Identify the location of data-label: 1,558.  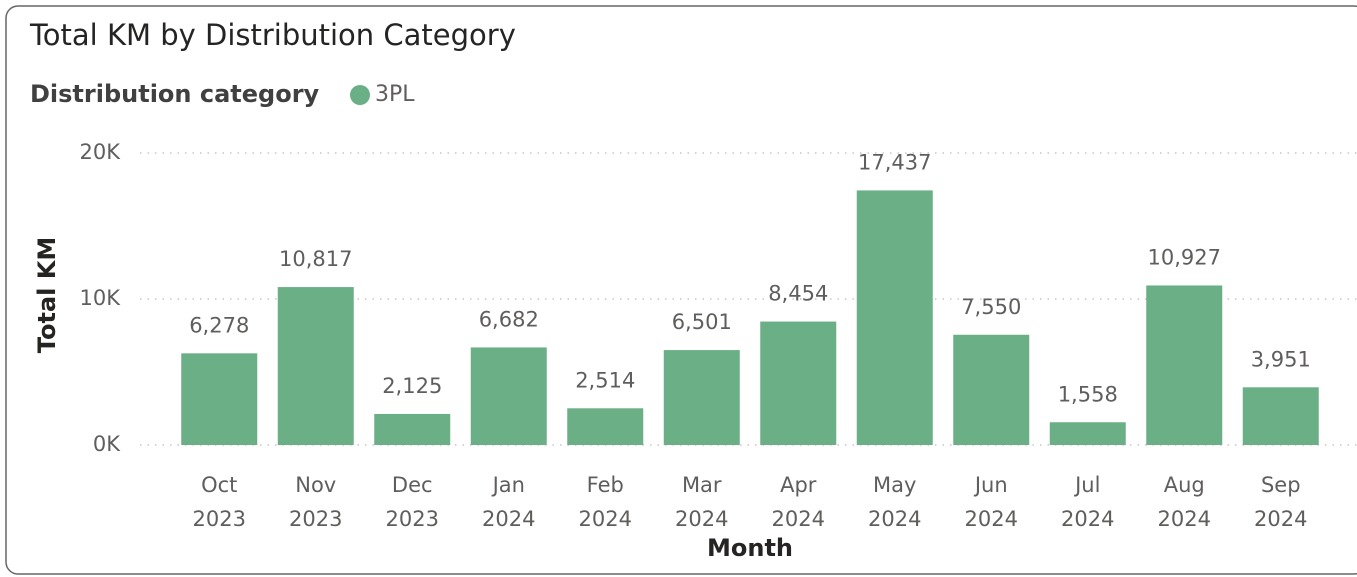
(1088, 394).